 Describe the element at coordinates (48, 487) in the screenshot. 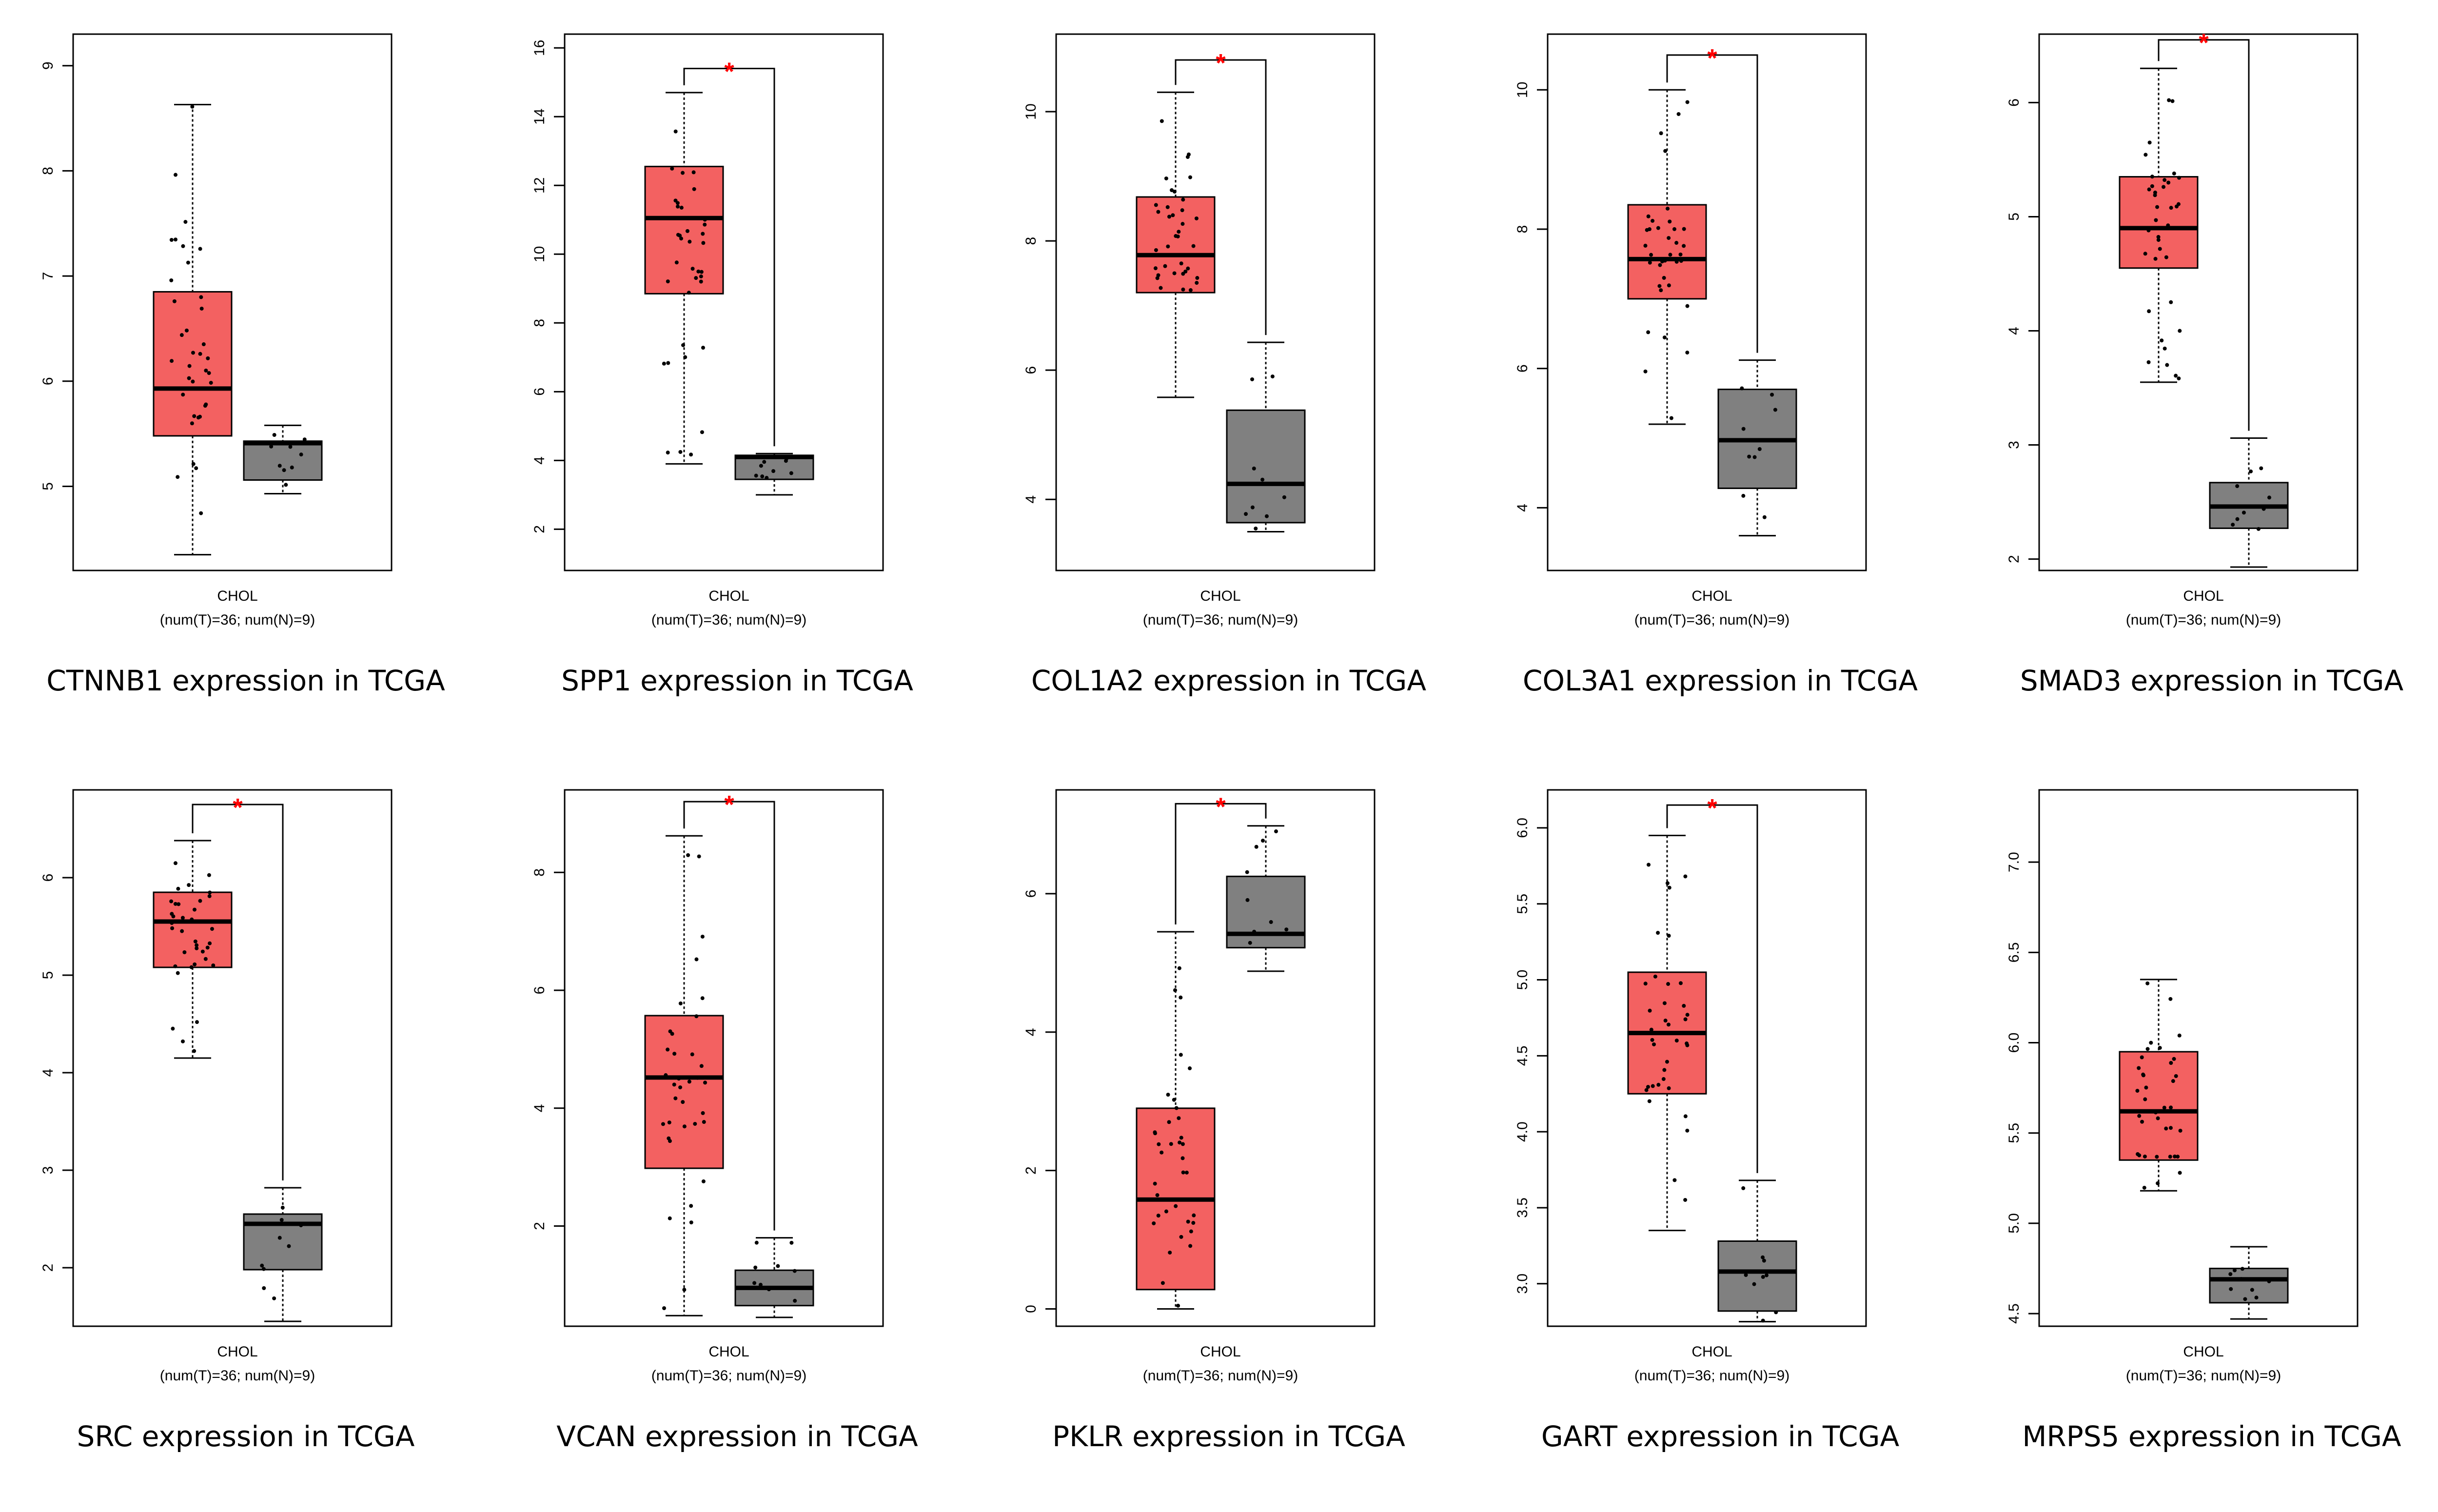

I see `y-tick-label: 5` at that location.